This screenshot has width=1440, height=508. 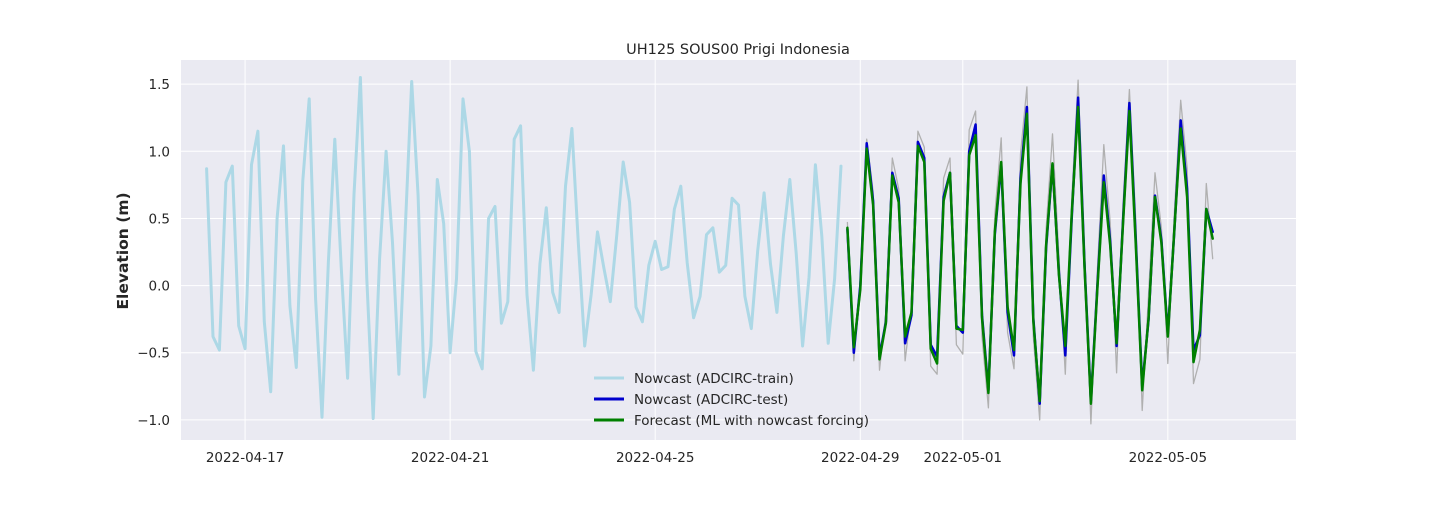 What do you see at coordinates (655, 458) in the screenshot?
I see `x-tick-label: 2022-04-25` at bounding box center [655, 458].